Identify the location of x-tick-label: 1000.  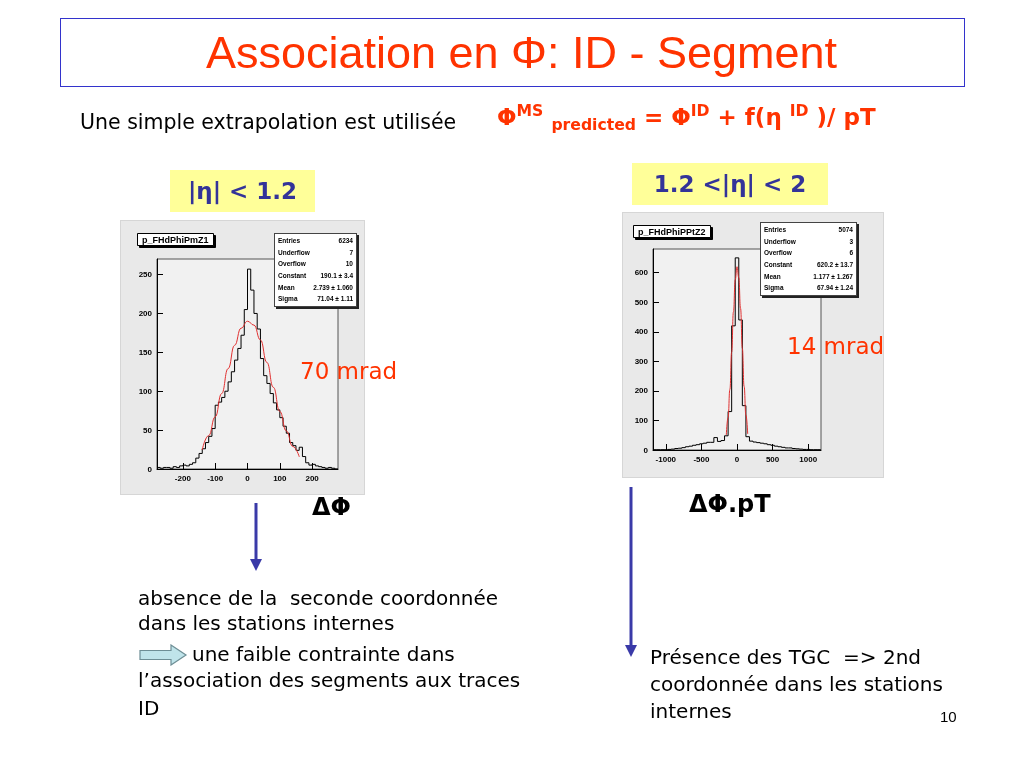
(808, 459).